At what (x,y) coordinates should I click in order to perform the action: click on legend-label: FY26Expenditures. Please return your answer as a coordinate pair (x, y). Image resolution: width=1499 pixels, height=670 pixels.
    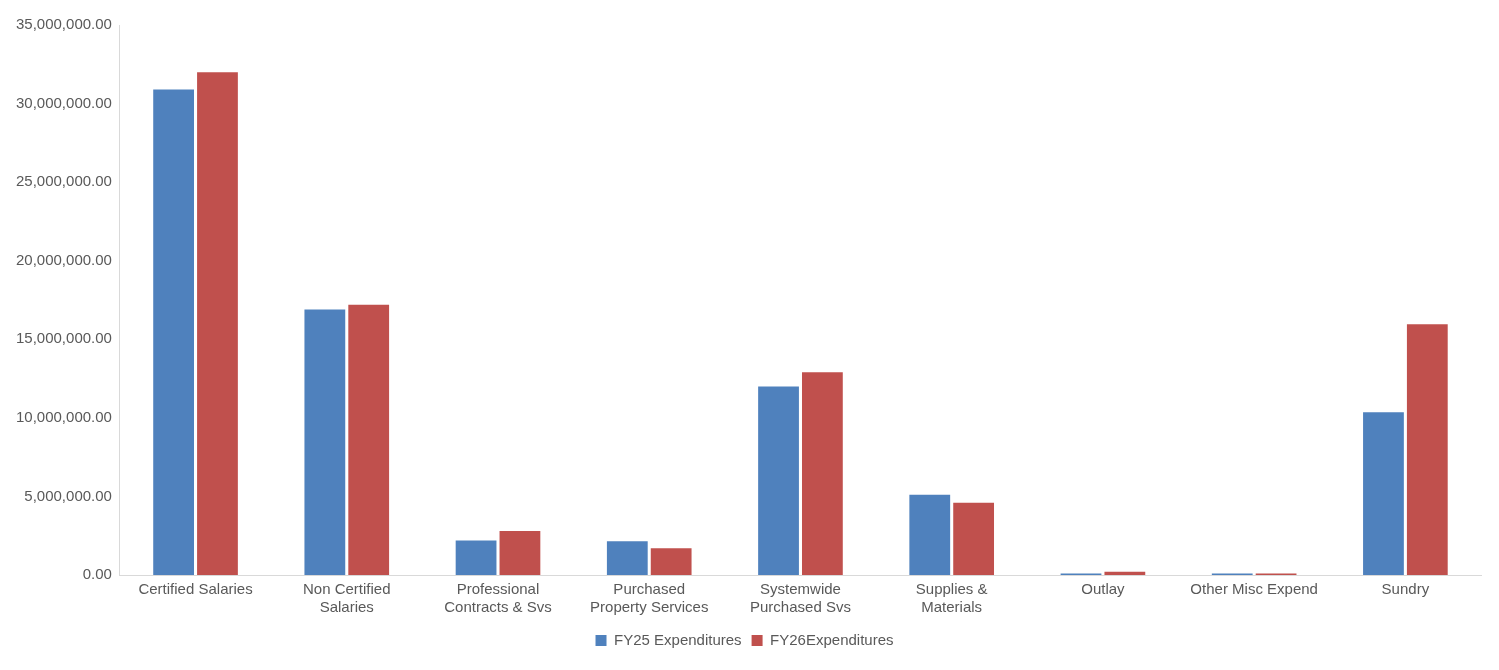
    Looking at the image, I should click on (832, 639).